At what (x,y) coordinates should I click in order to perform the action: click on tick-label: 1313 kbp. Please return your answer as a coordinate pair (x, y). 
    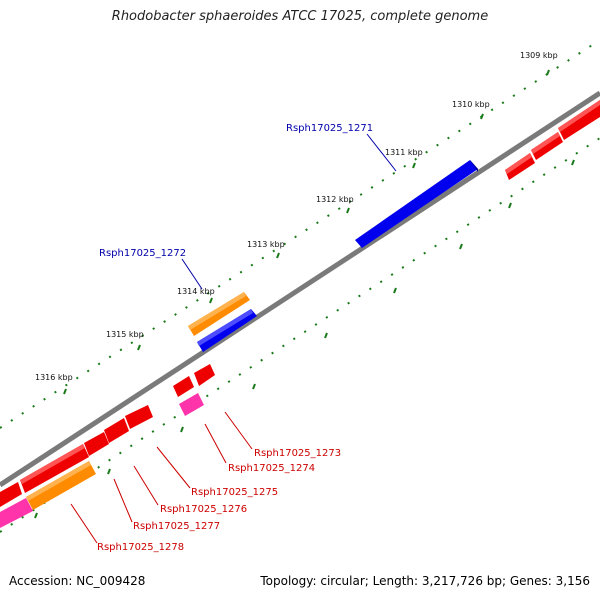
    Looking at the image, I should click on (266, 244).